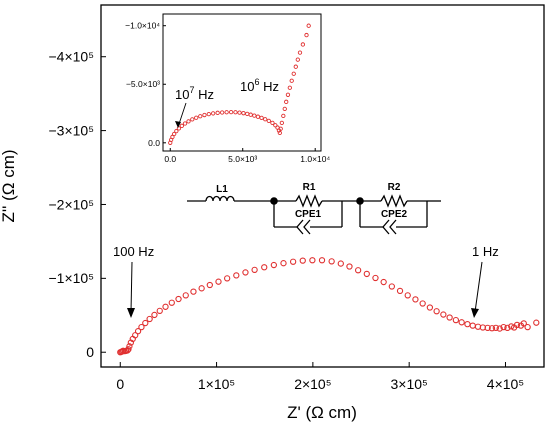 This screenshot has width=550, height=436. Describe the element at coordinates (133, 281) in the screenshot. I see `annotation-100hz: 100 Hz` at that location.